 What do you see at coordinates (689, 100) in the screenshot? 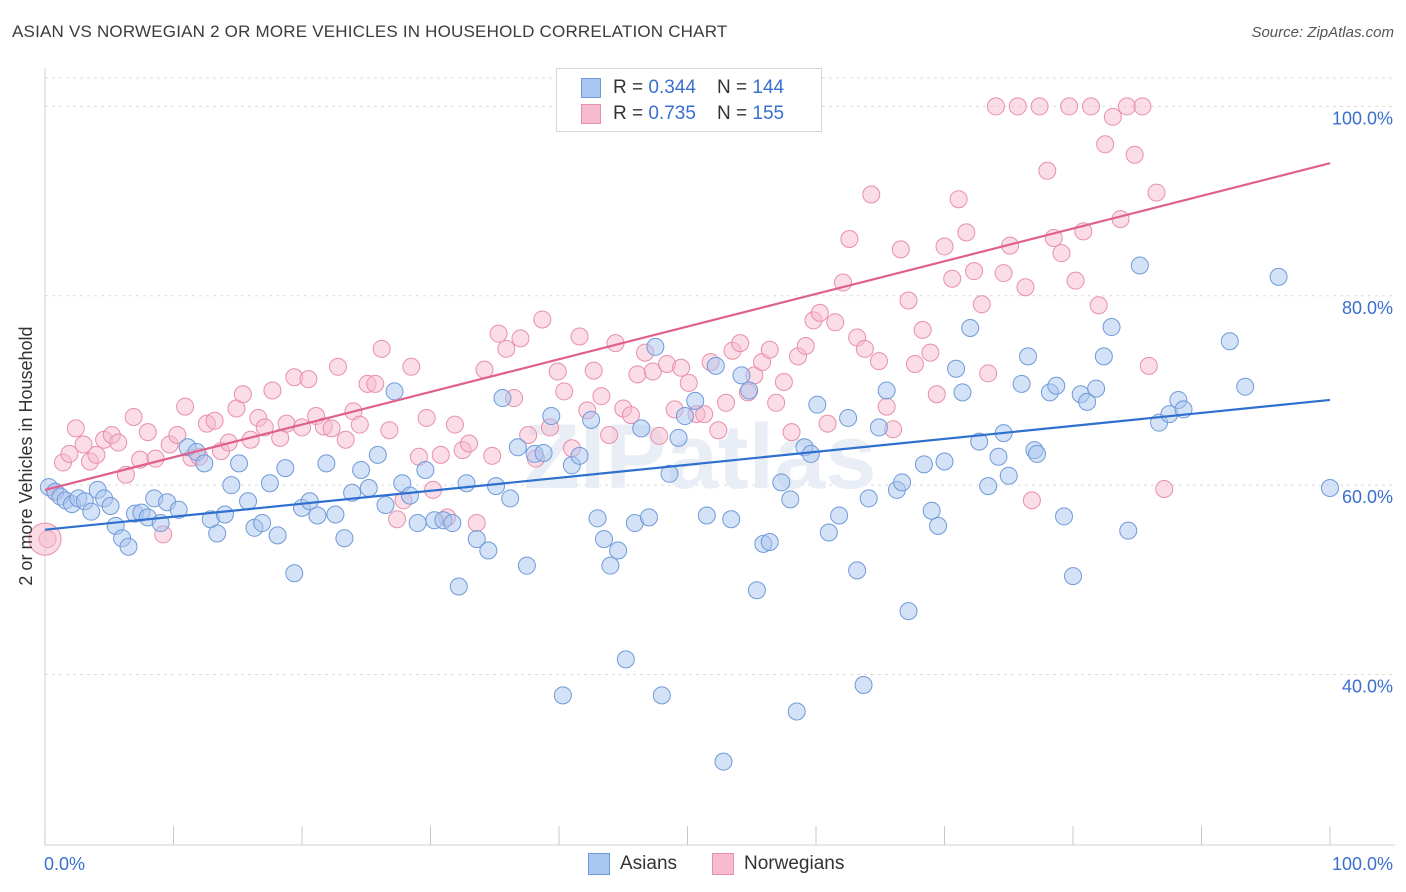
I see `legend: R = 0.344 N = 144 R = 0.735 N = 155` at bounding box center [689, 100].